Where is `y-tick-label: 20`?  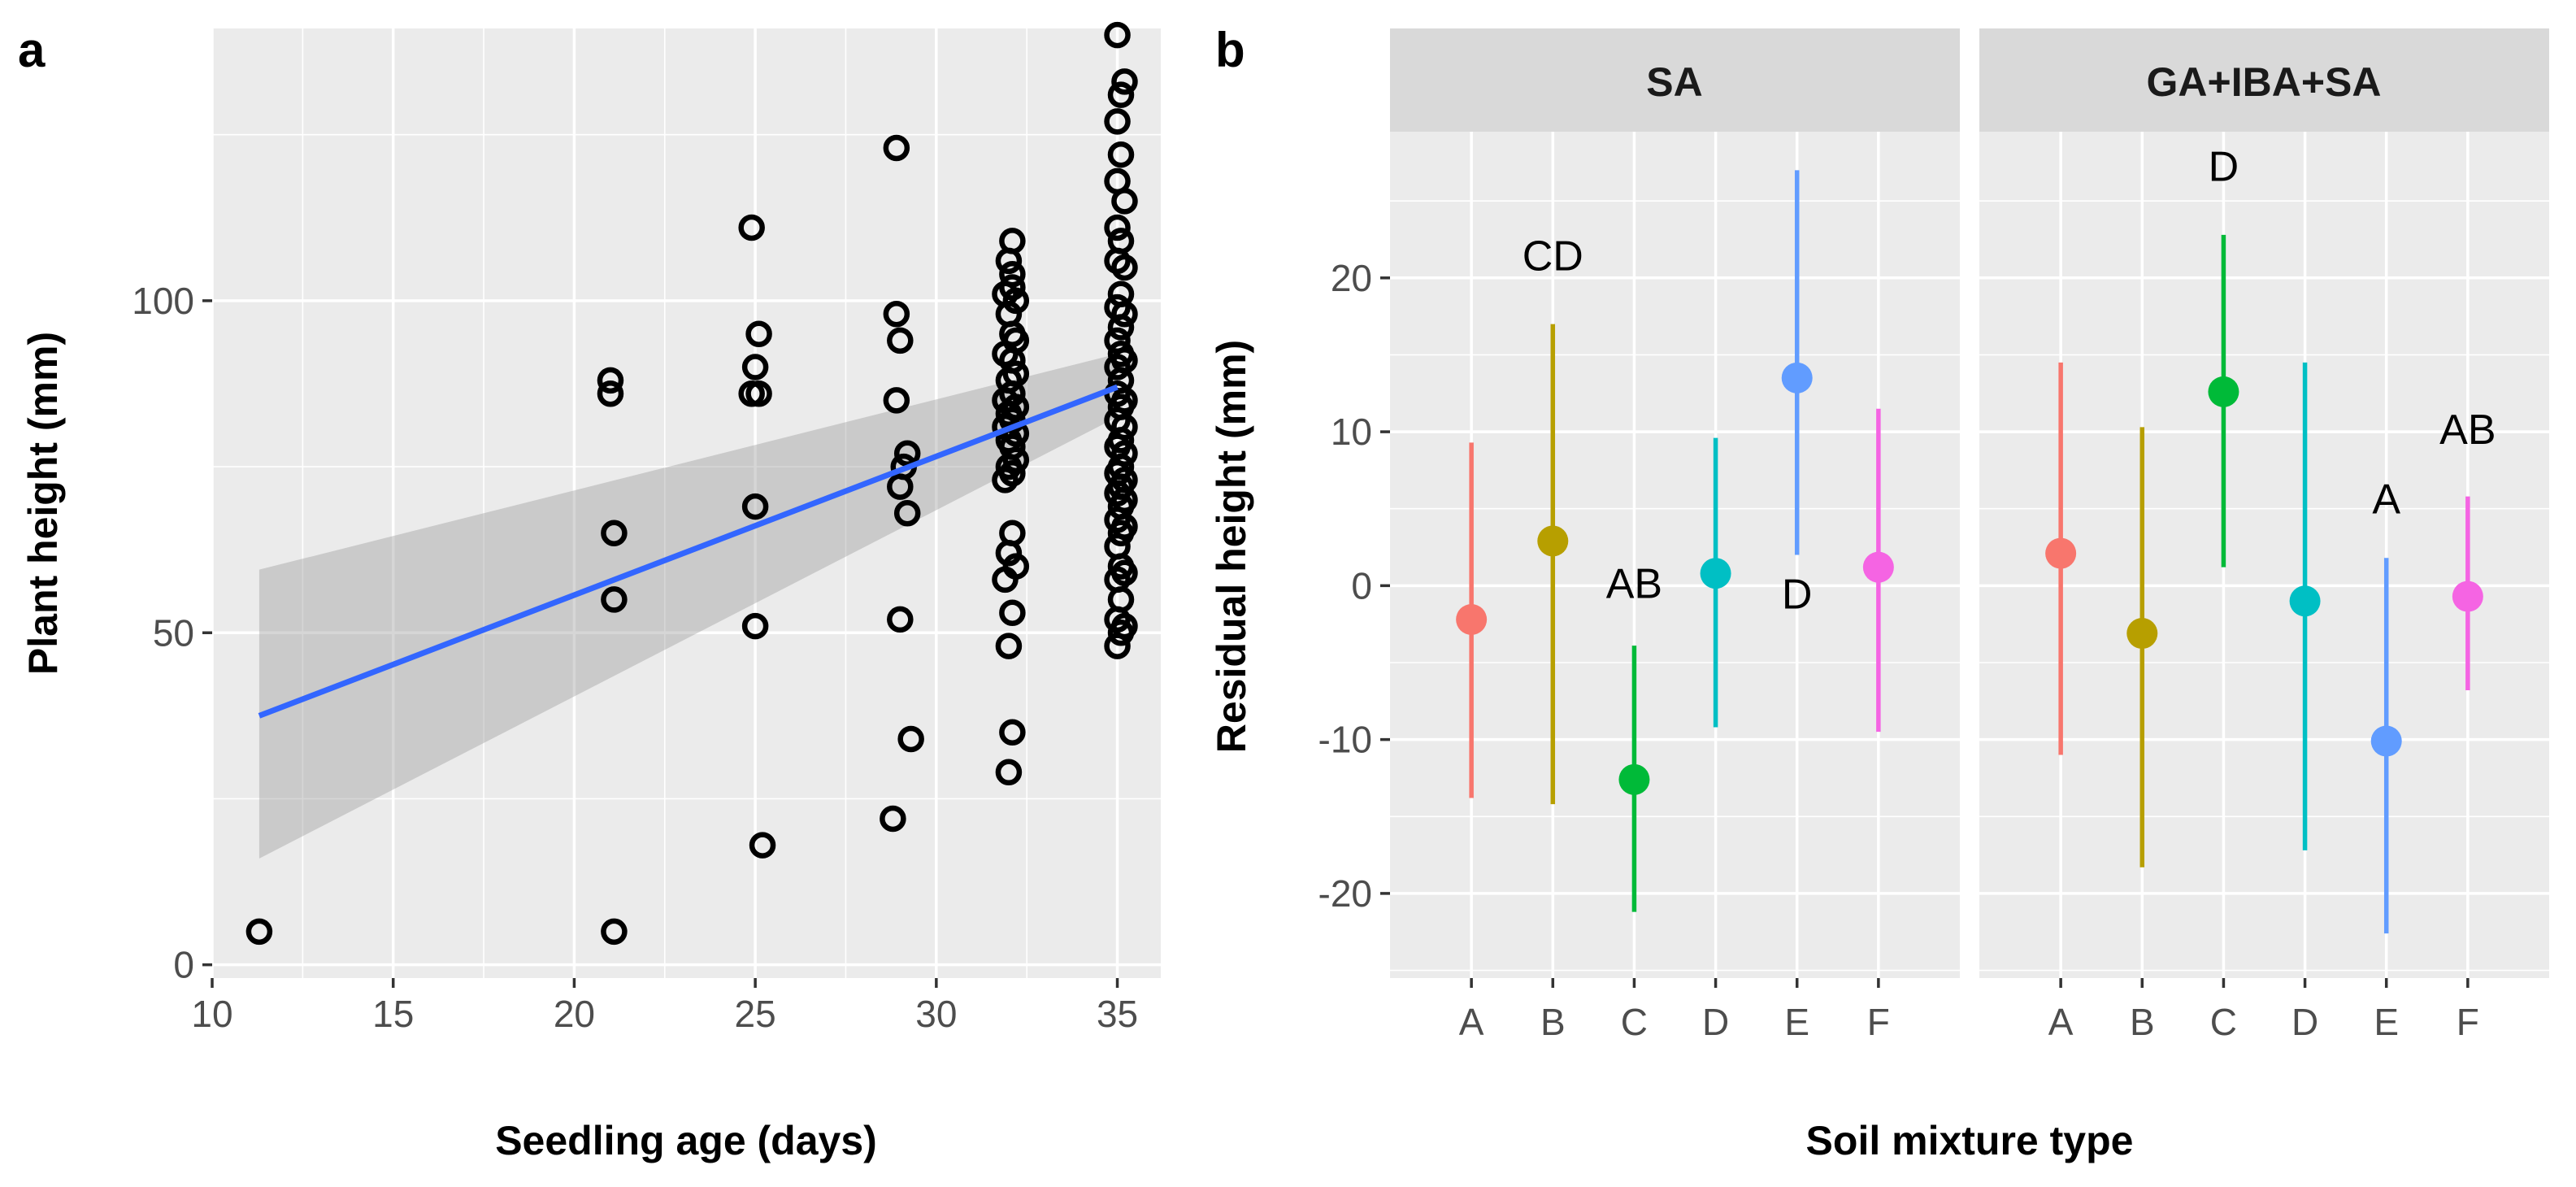 y-tick-label: 20 is located at coordinates (1351, 278).